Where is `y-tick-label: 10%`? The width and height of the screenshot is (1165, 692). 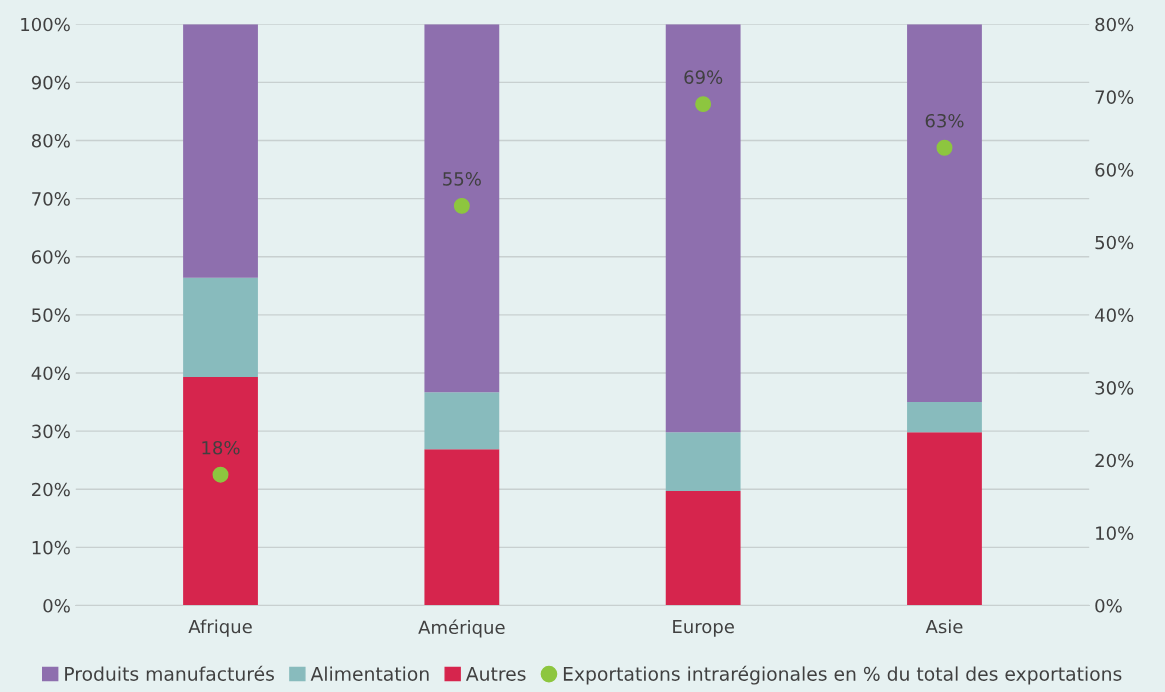
y-tick-label: 10% is located at coordinates (51, 547).